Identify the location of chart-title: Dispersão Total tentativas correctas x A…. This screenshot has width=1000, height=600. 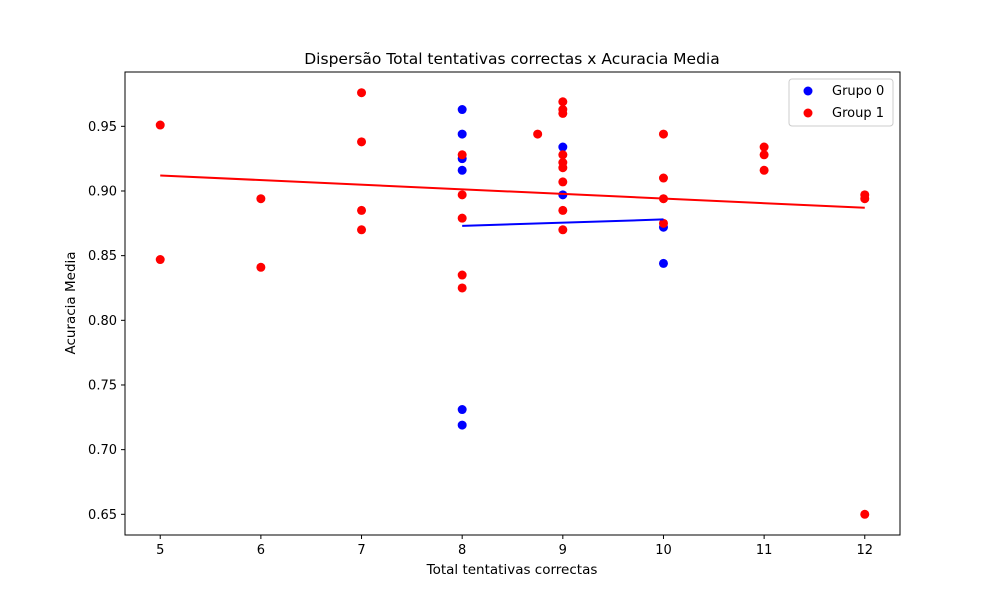
(511, 59).